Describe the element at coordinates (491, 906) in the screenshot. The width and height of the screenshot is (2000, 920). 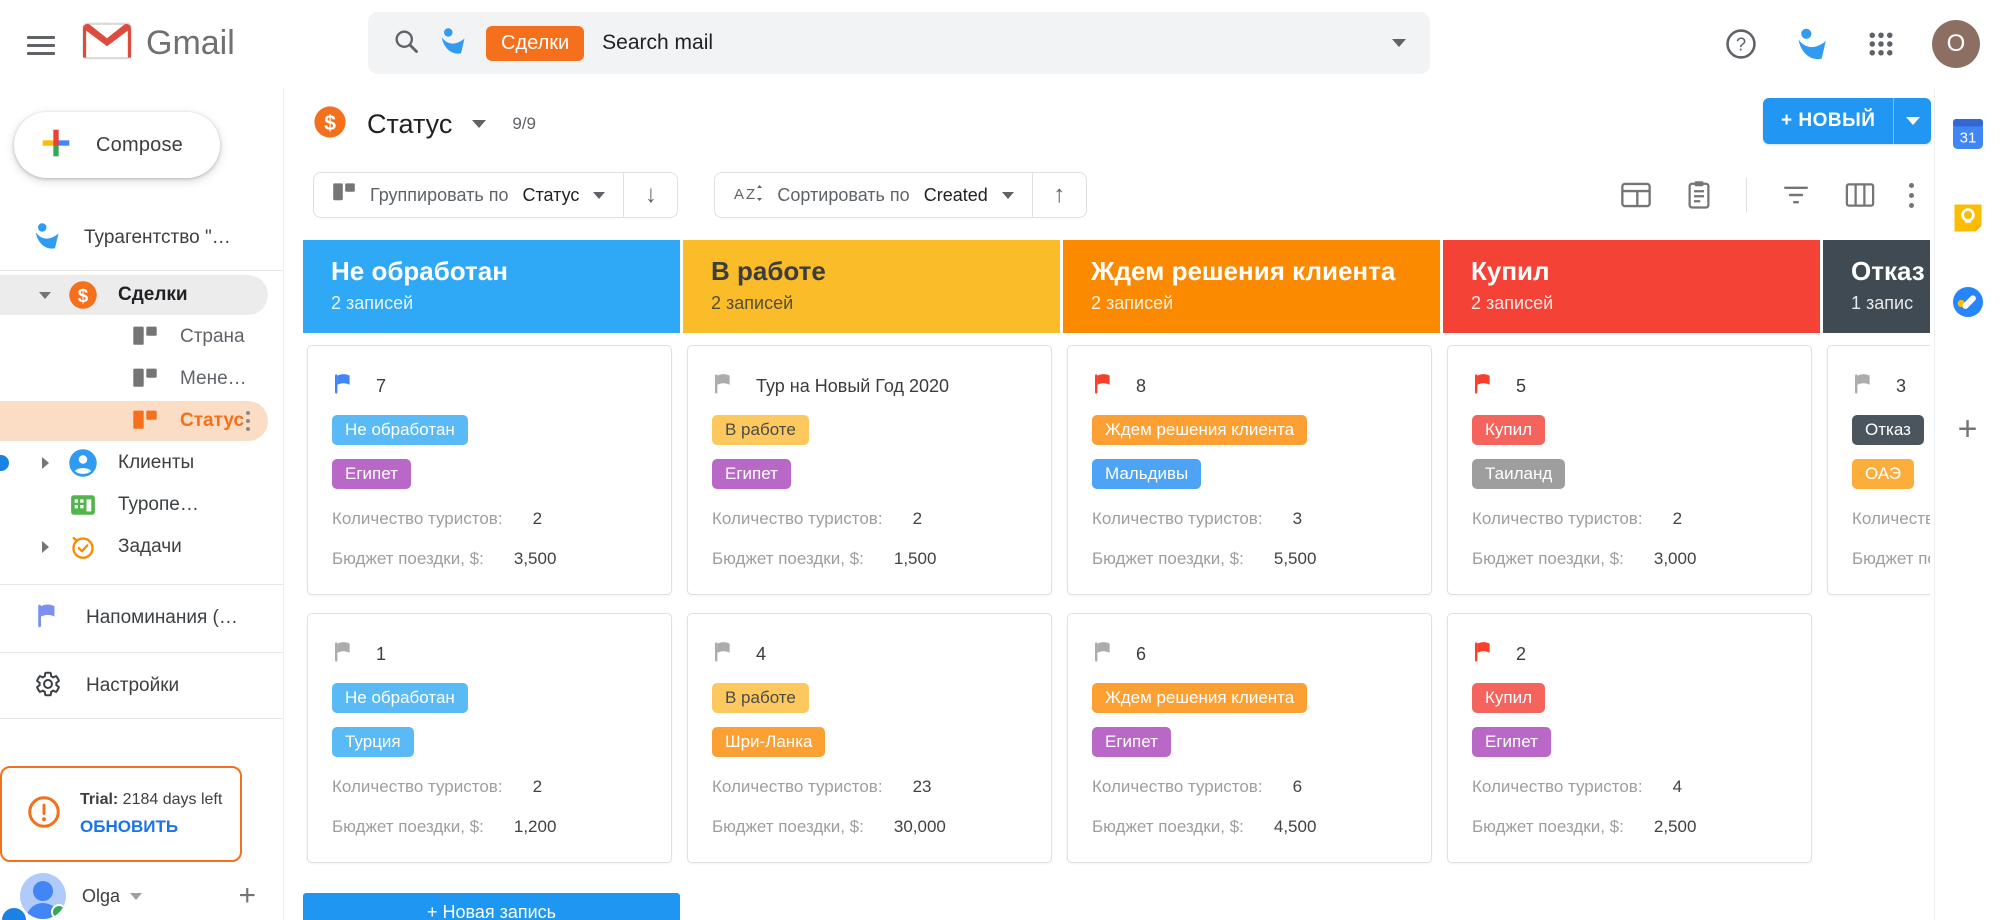
I see `new-record-button: + Новая запись` at that location.